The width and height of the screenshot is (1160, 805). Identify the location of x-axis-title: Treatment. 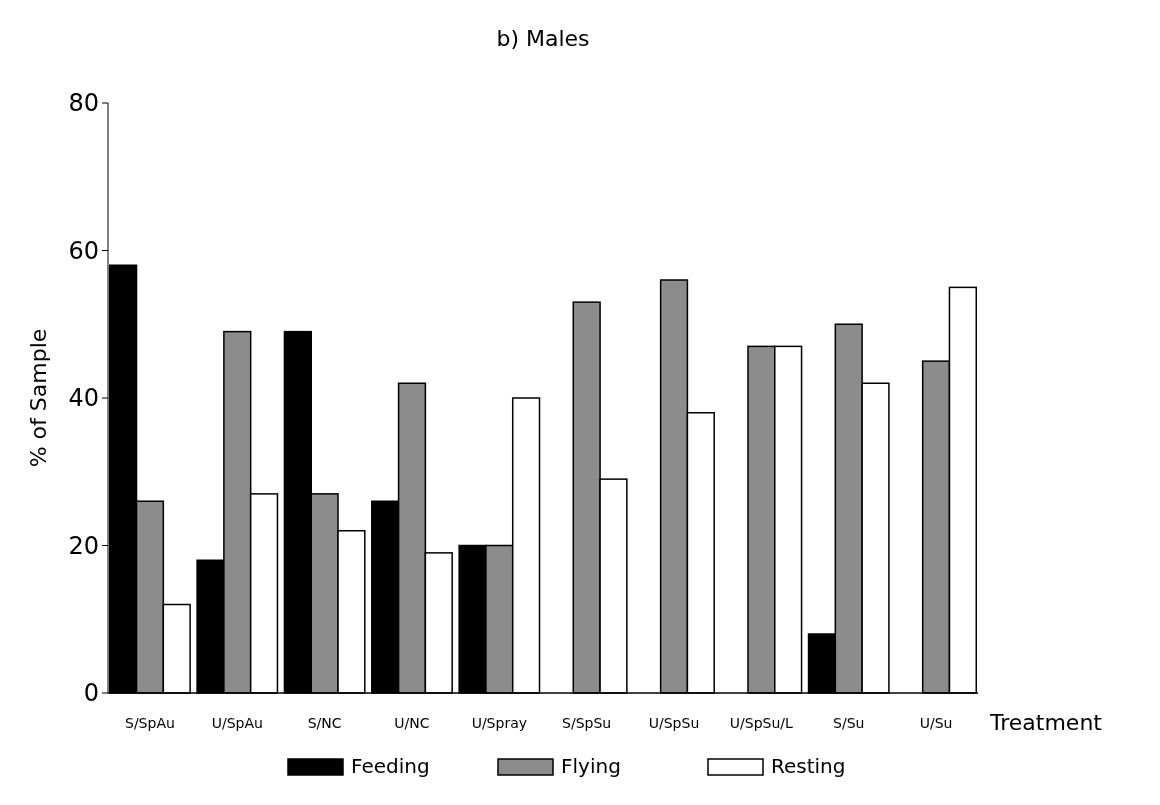
(1046, 722).